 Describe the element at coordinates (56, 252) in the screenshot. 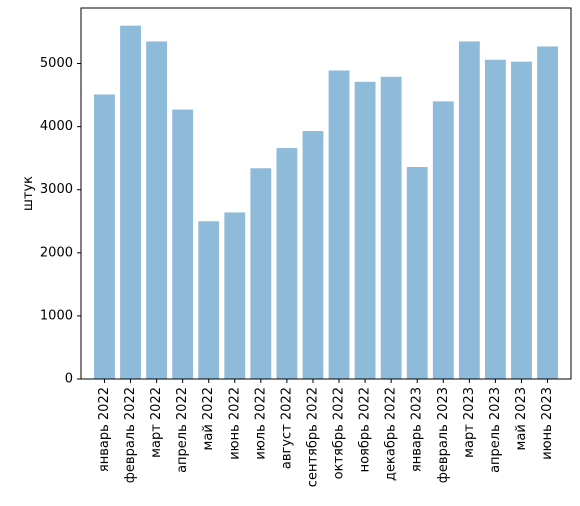

I see `y-tick-label-2: 2000` at that location.